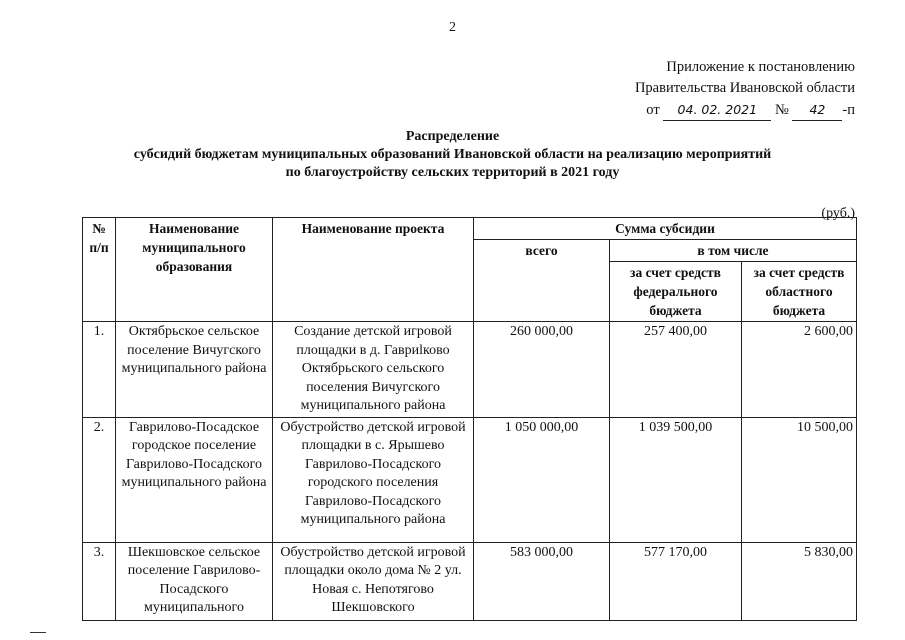  I want to click on row-total: 260 000,00, so click(541, 369).